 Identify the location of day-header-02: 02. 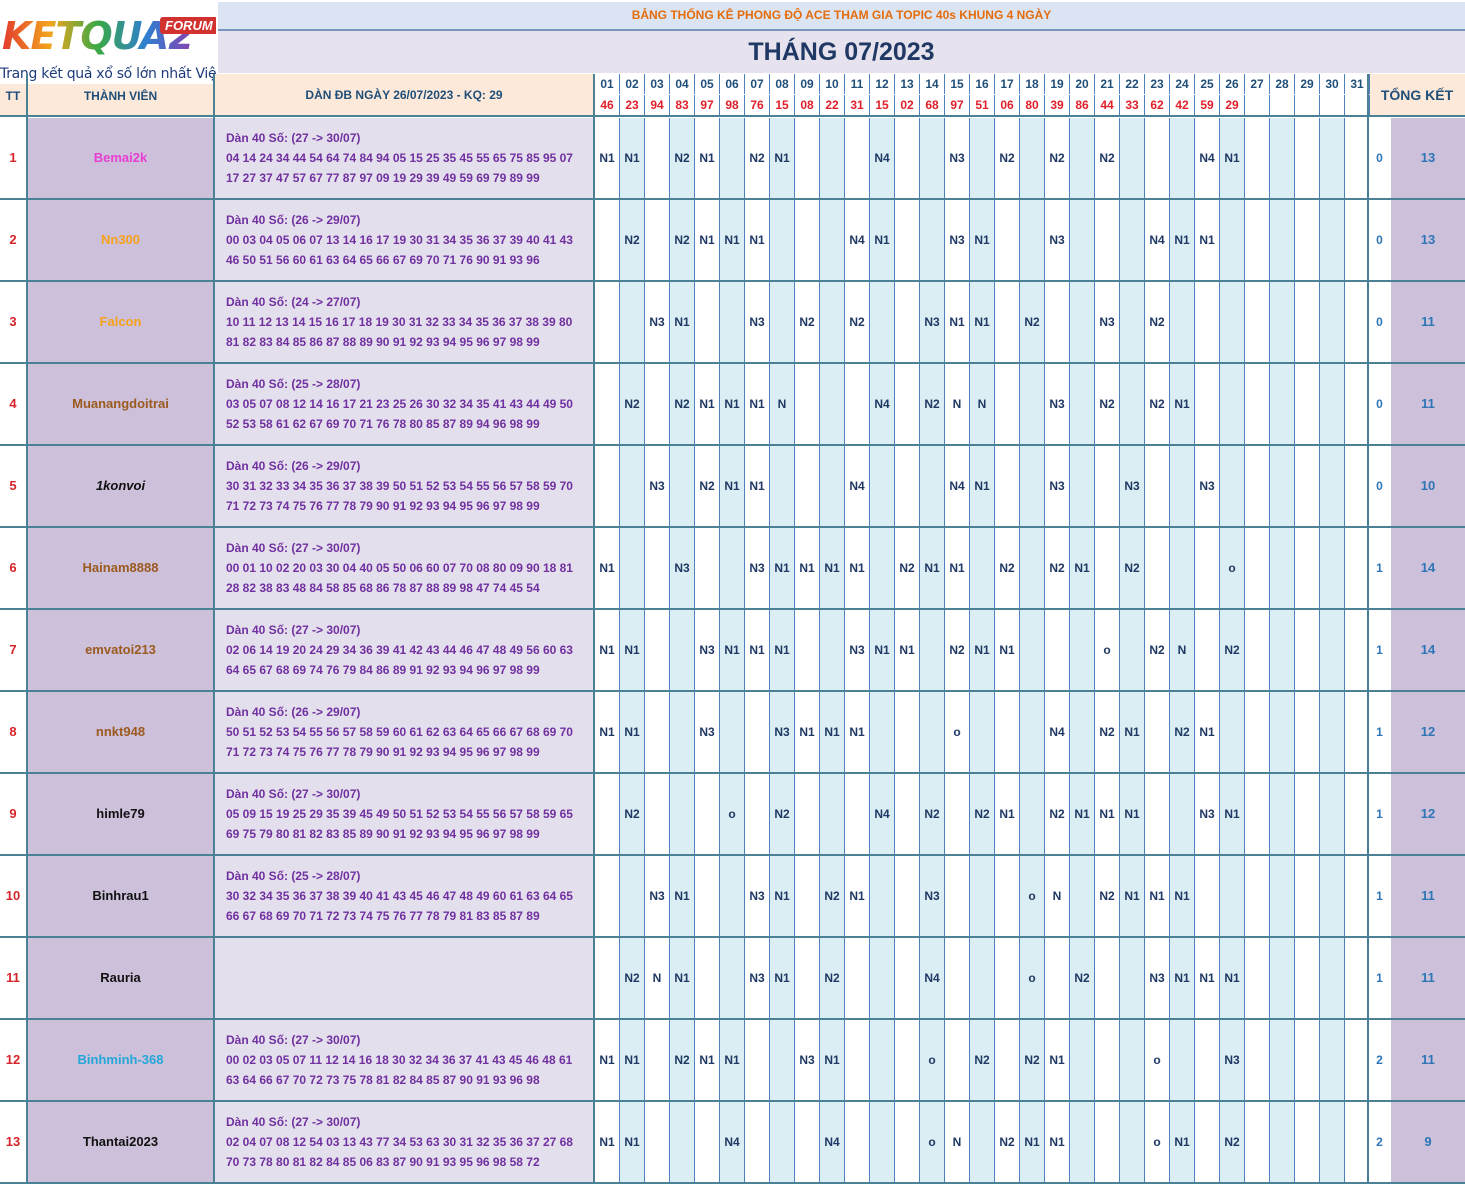
(632, 84).